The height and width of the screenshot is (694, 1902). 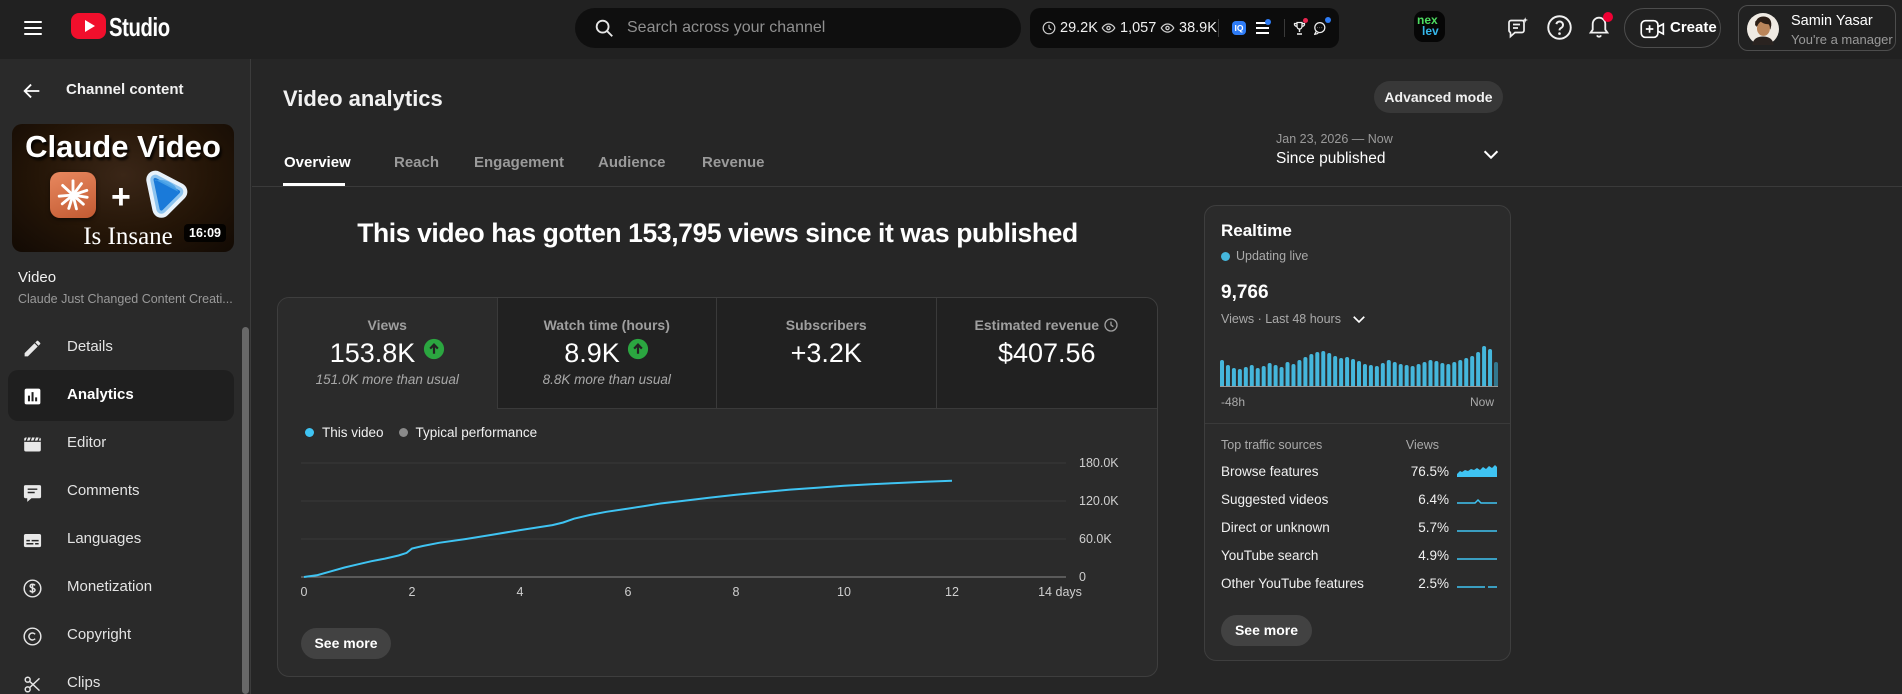 I want to click on svg-text: 6, so click(x=628, y=592).